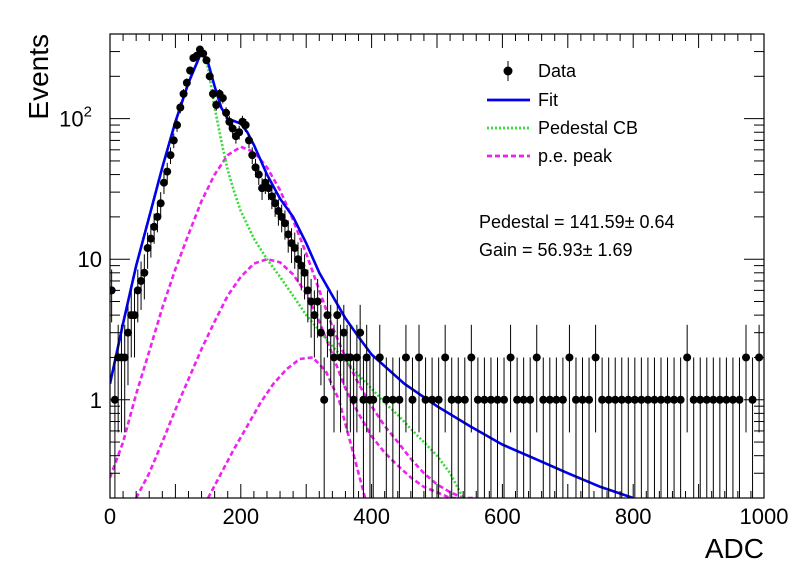 The image size is (796, 572). I want to click on x-tick-label: 200, so click(240, 516).